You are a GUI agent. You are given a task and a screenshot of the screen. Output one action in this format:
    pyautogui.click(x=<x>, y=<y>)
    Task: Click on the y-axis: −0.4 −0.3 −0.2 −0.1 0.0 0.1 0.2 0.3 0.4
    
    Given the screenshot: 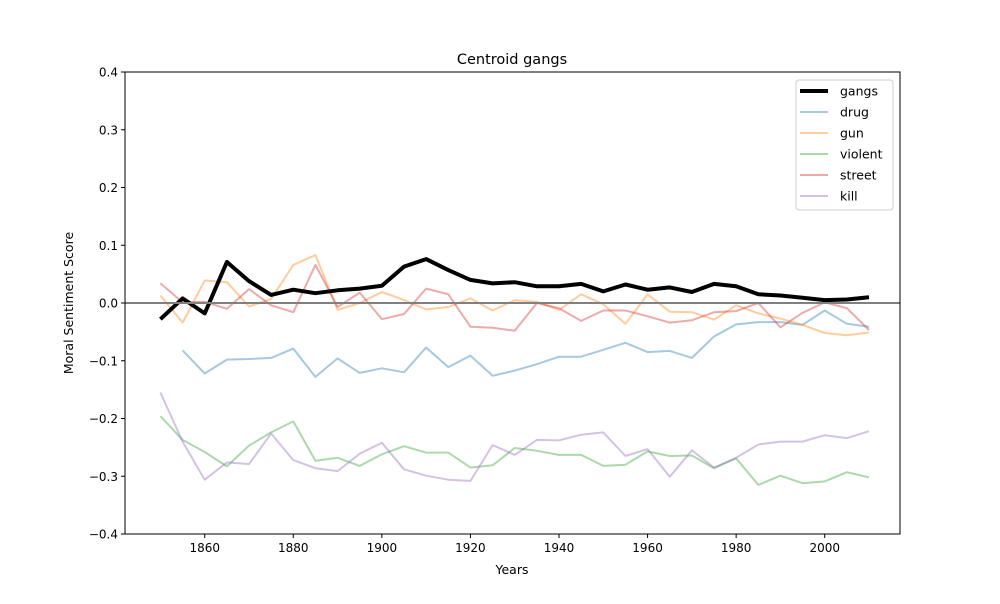 What is the action you would take?
    pyautogui.click(x=107, y=304)
    